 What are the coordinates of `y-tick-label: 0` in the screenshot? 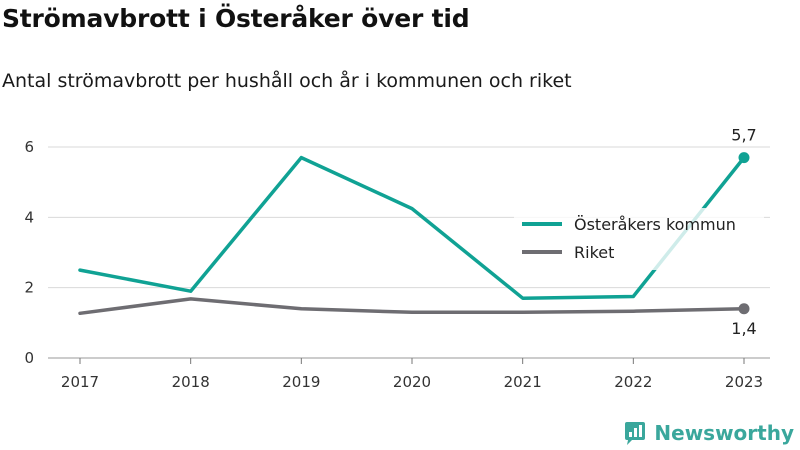 It's located at (29, 358).